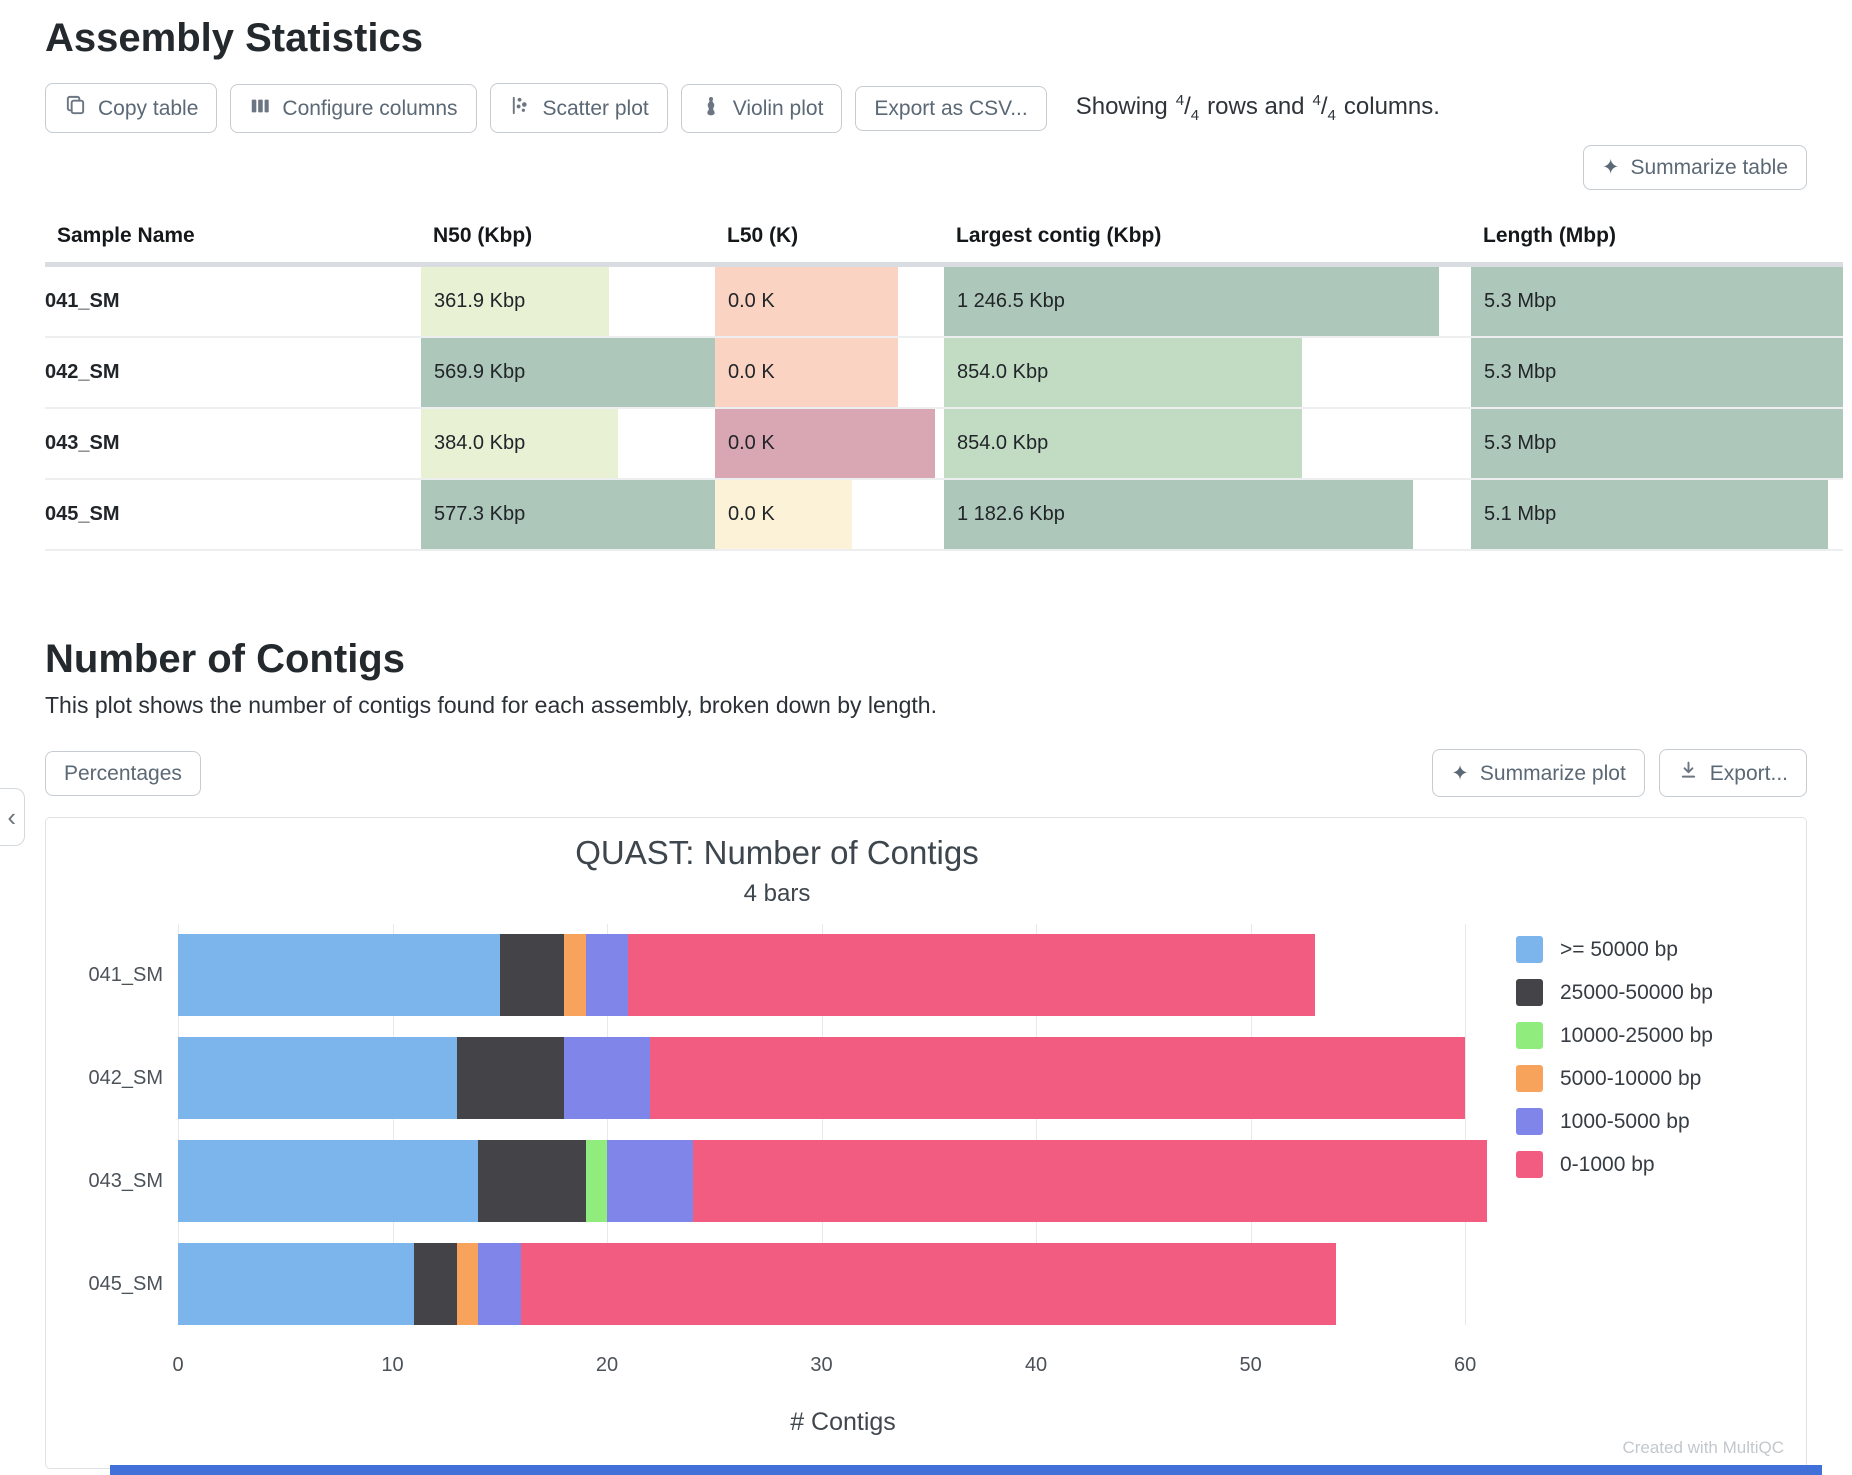  I want to click on x-tick-label: 50, so click(1250, 1365).